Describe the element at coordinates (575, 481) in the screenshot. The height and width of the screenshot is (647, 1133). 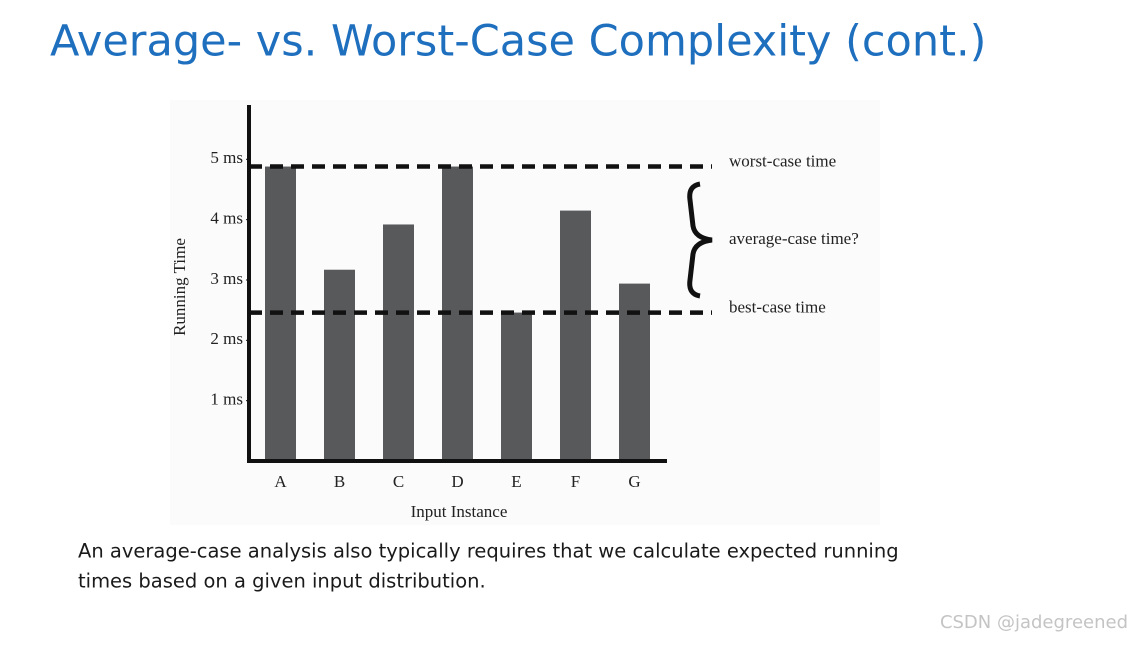
I see `x-tick-label: F` at that location.